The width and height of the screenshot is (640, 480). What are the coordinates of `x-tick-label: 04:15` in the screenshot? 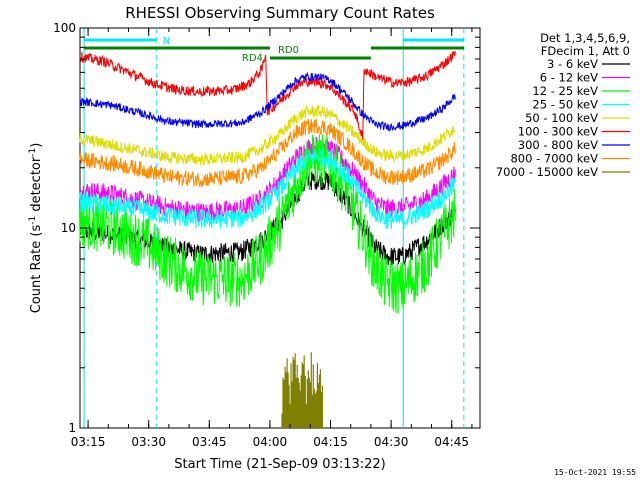 It's located at (330, 442).